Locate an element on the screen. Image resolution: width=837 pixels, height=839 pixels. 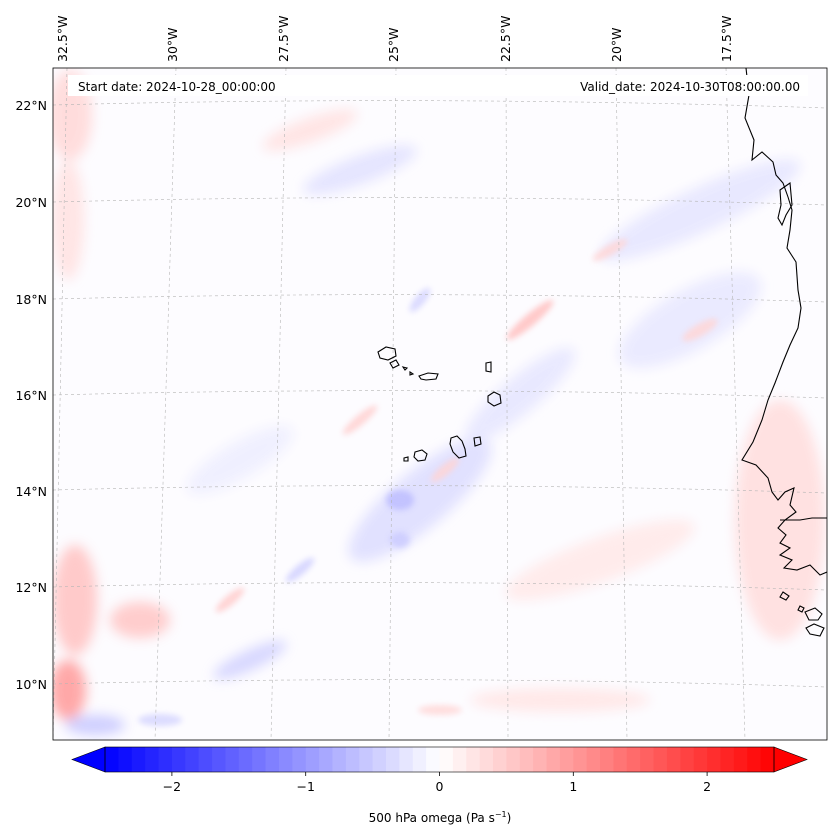
lon-label: 17.5°W is located at coordinates (726, 39).